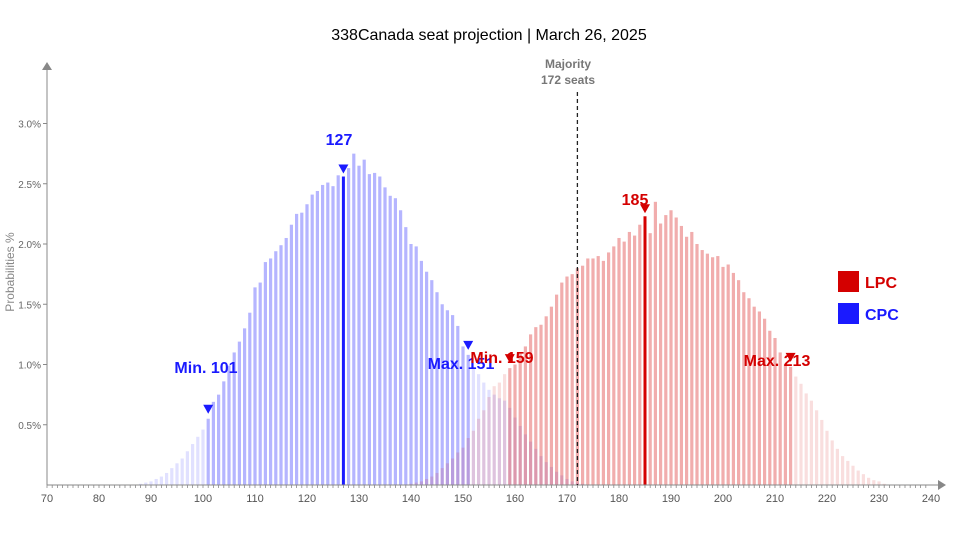  Describe the element at coordinates (205, 368) in the screenshot. I see `cpc-min-label: Min. 101` at that location.